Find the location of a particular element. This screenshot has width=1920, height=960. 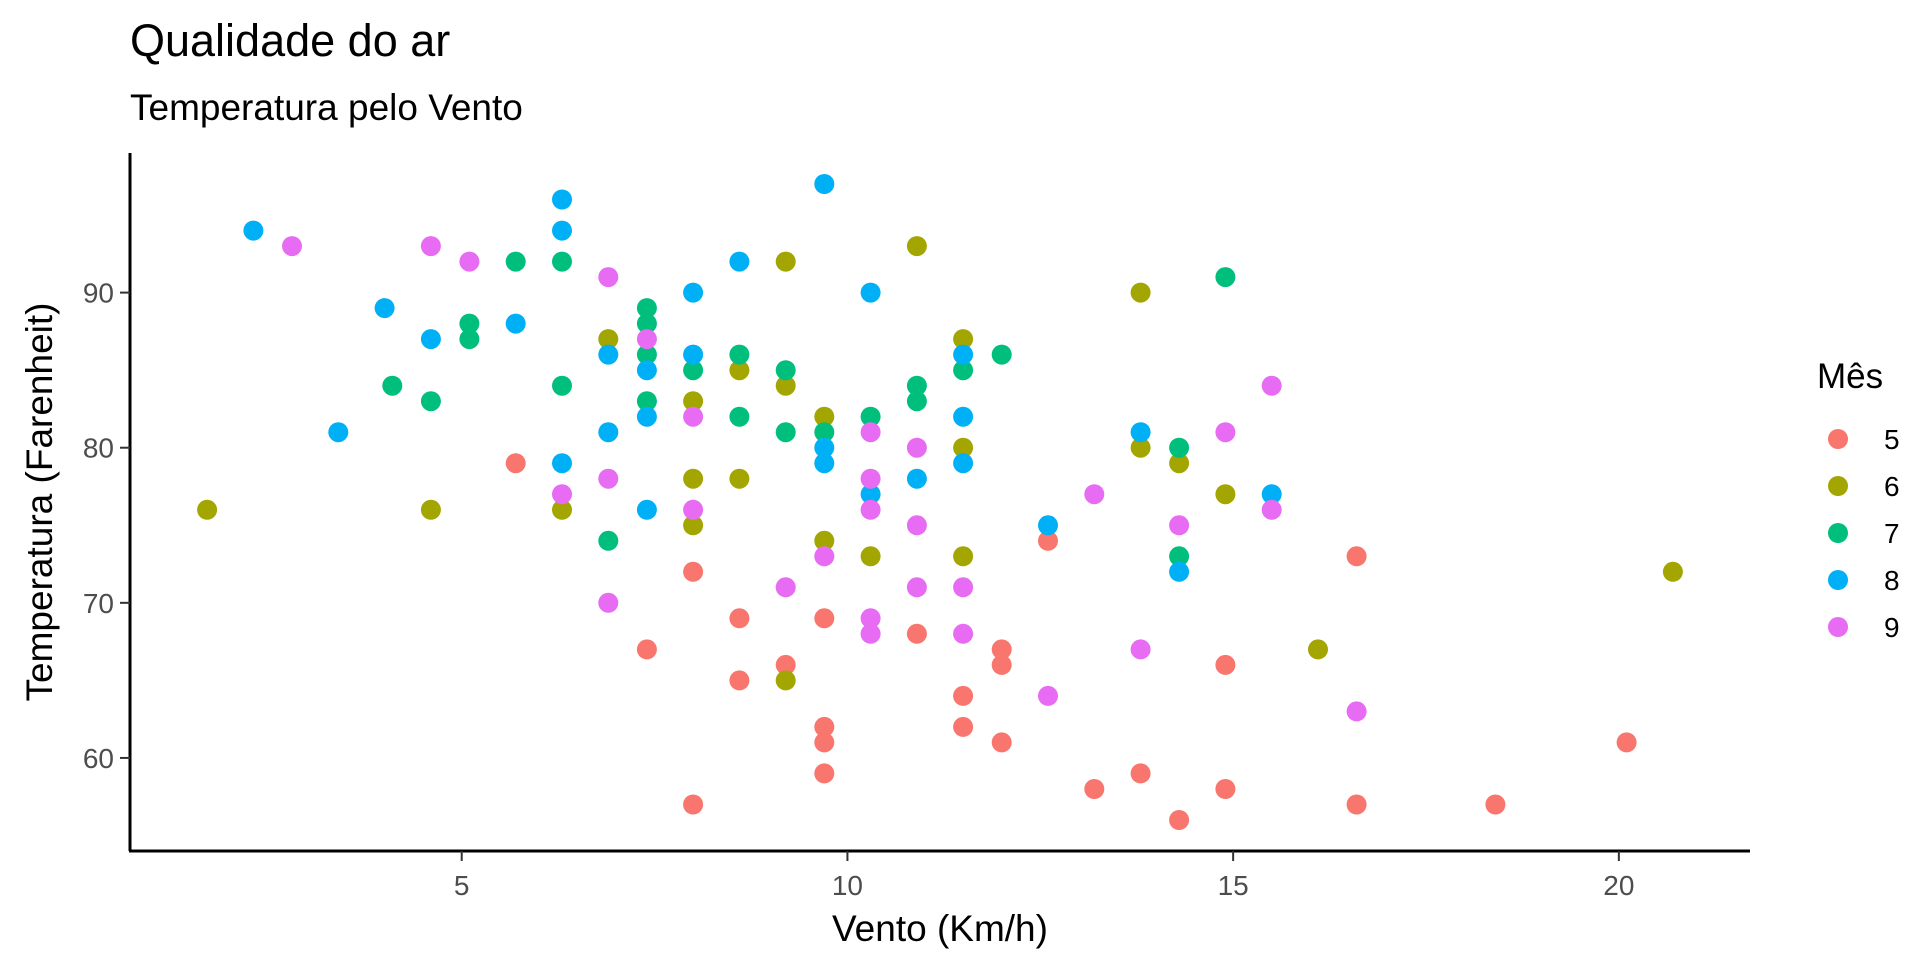

y-tick-label: 70 is located at coordinates (98, 603).